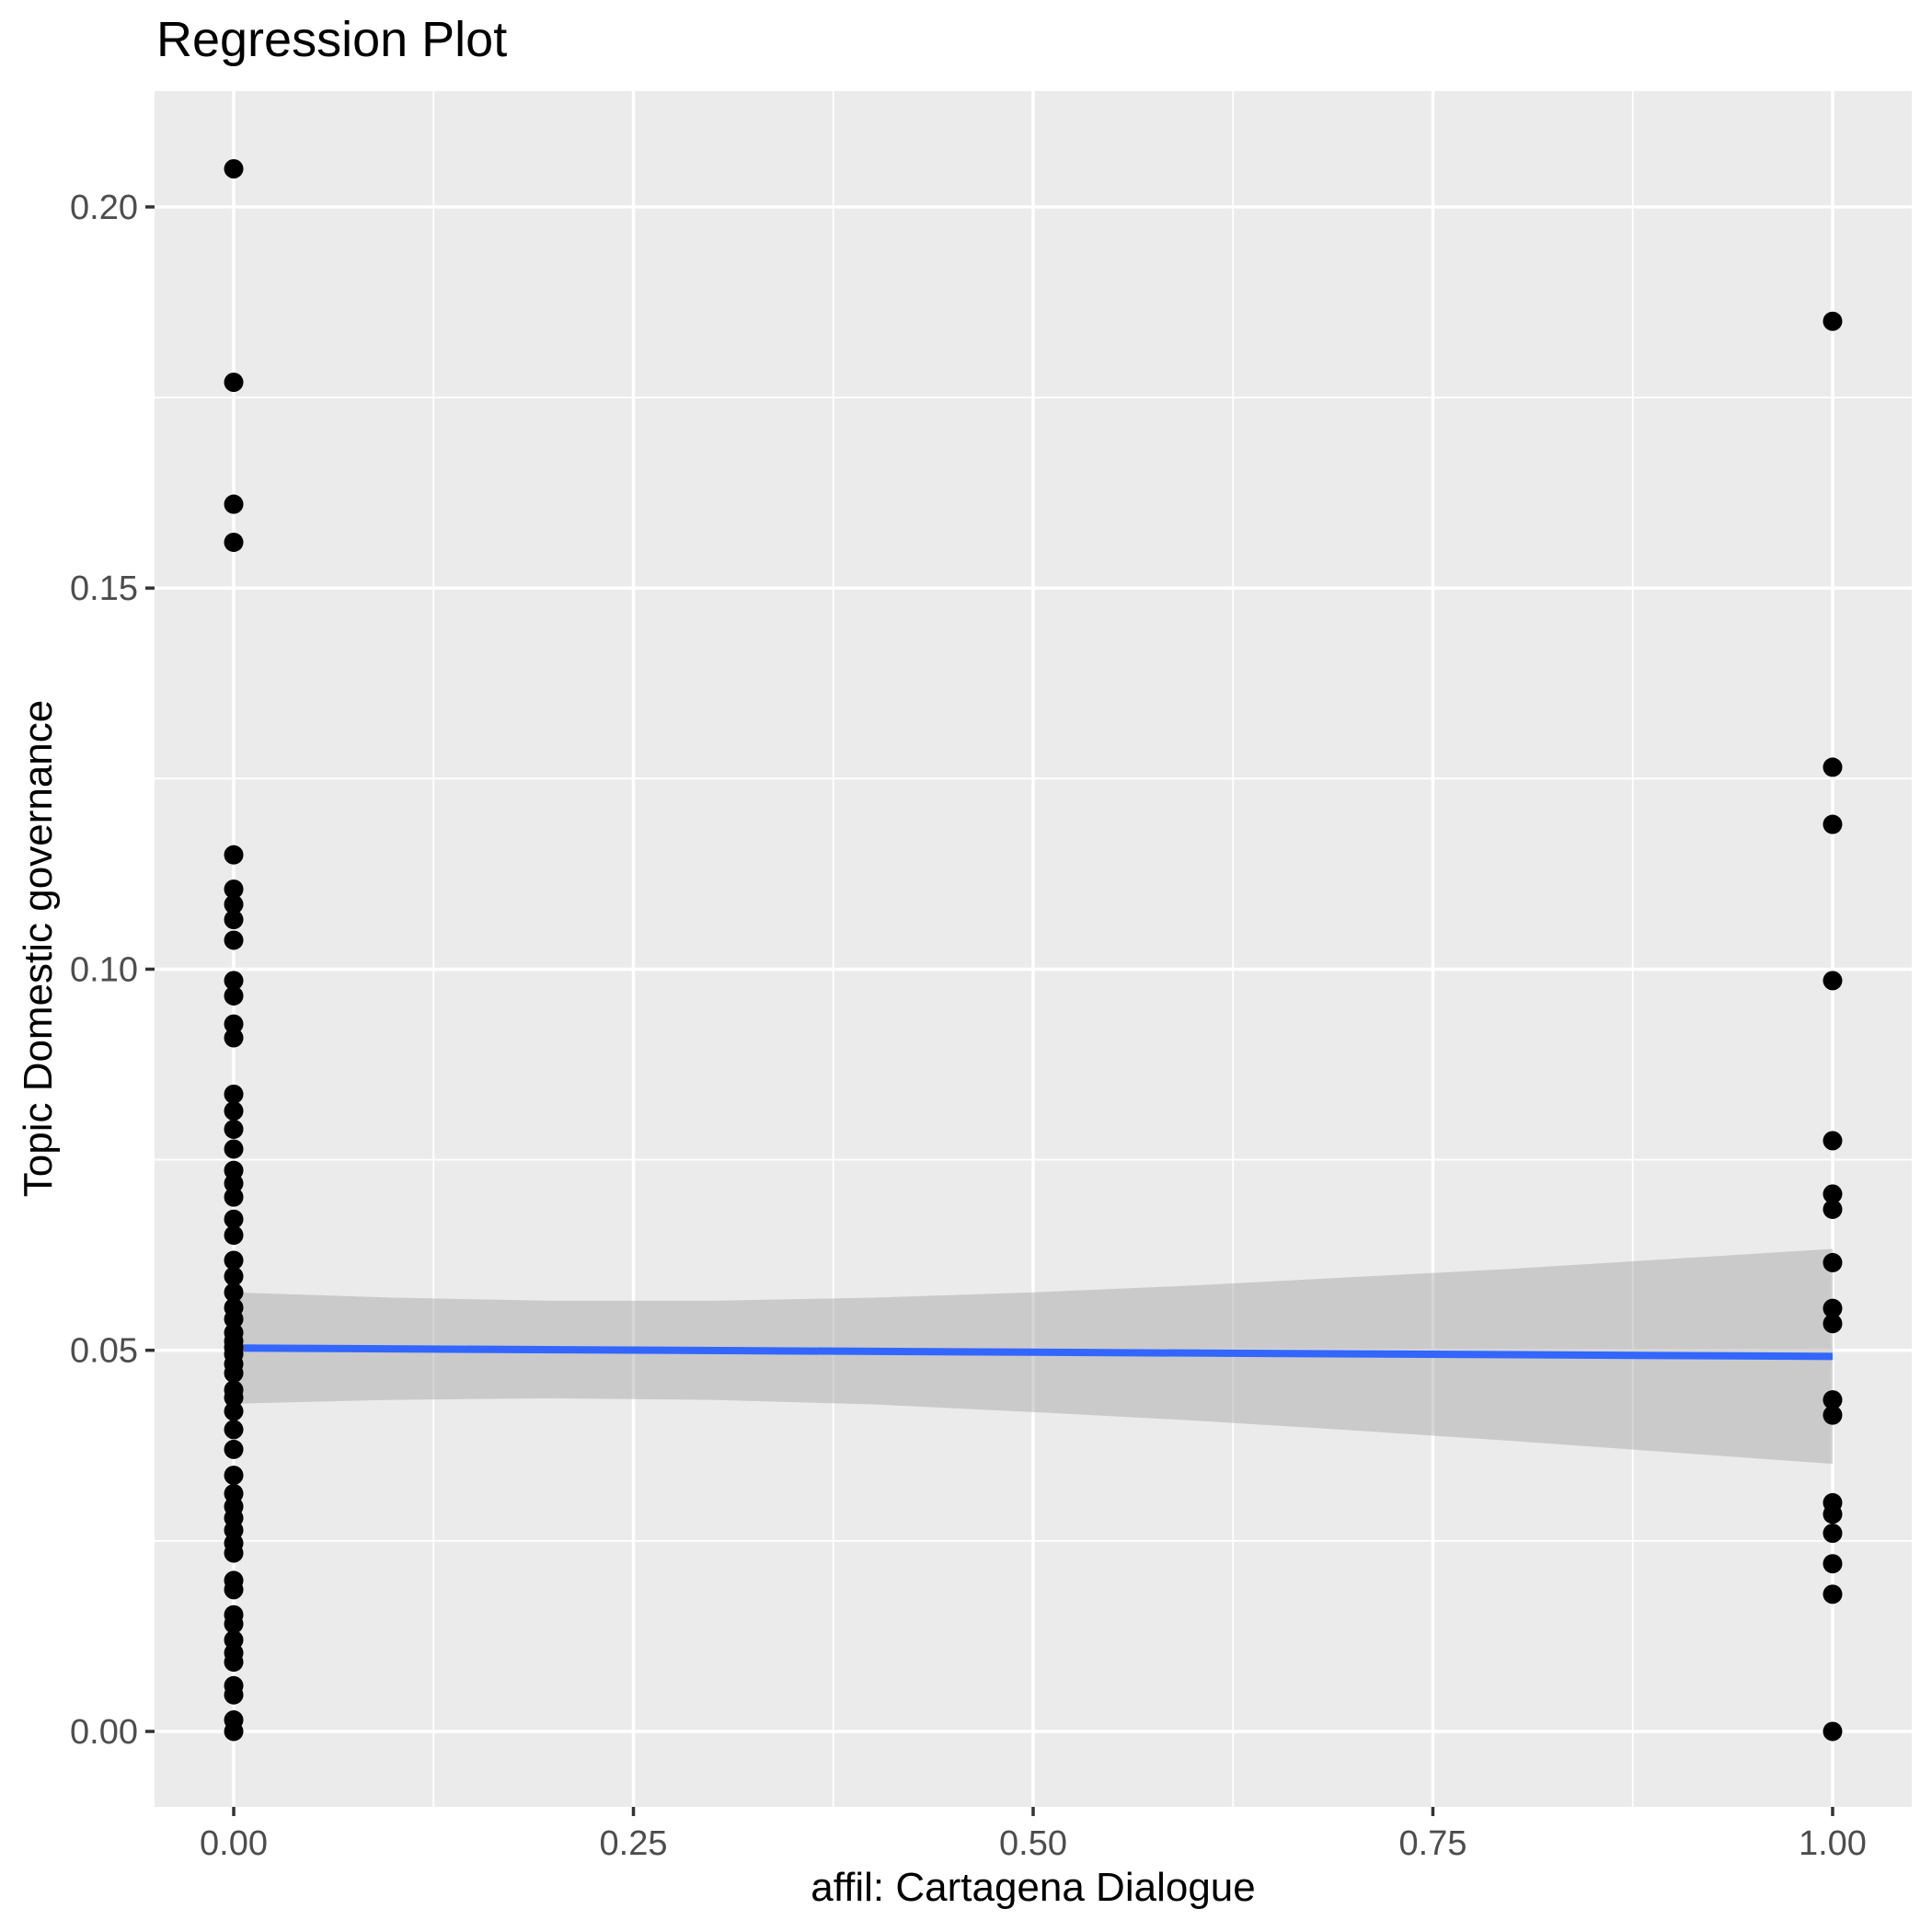  What do you see at coordinates (104, 1351) in the screenshot?
I see `y-tick-label: 0.05` at bounding box center [104, 1351].